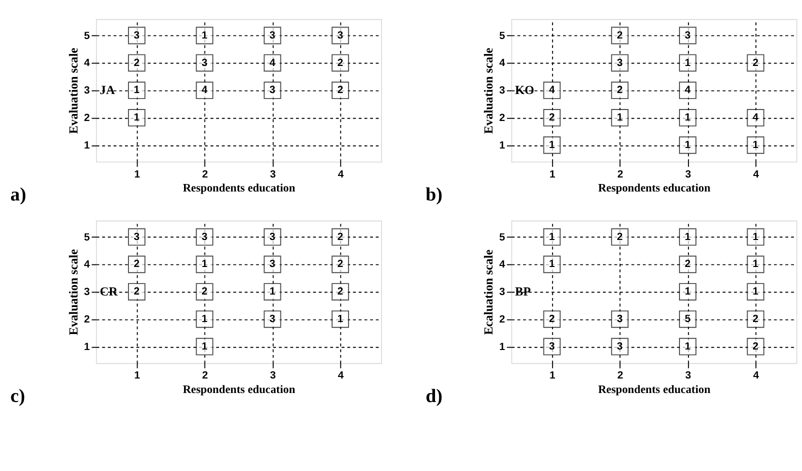  Describe the element at coordinates (524, 90) in the screenshot. I see `annotation: KO` at that location.